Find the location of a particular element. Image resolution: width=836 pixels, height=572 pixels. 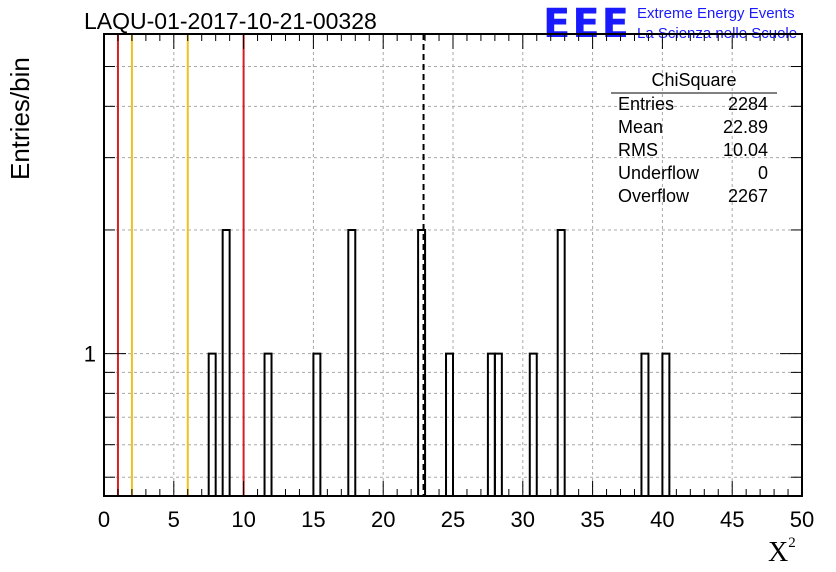

stats-value: 2267 is located at coordinates (748, 196).